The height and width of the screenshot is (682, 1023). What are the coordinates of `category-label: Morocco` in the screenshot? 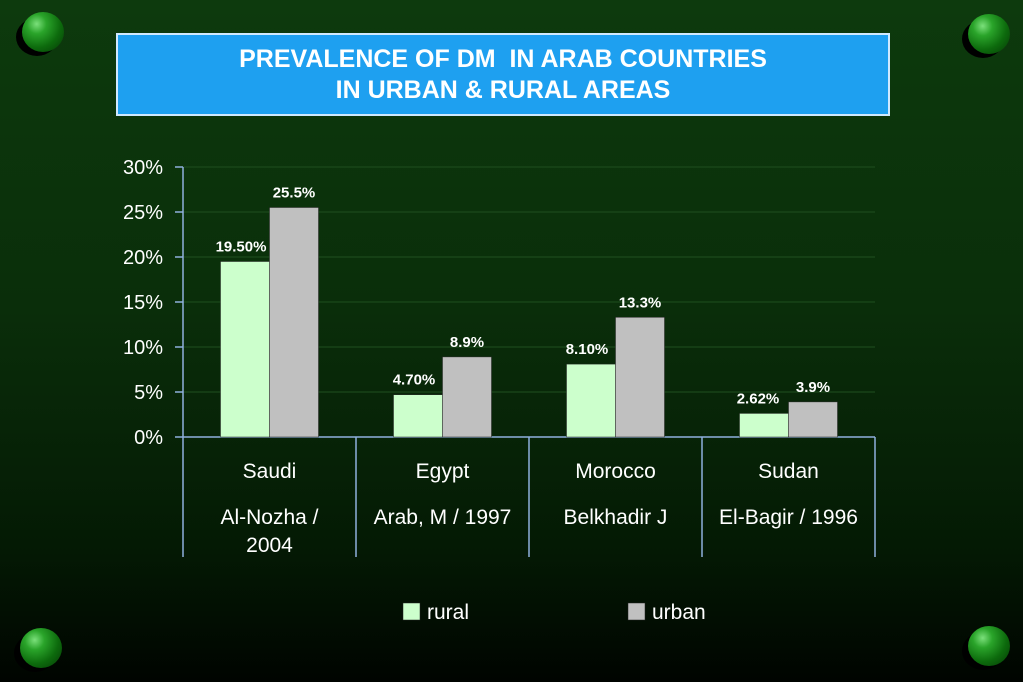 It's located at (615, 471).